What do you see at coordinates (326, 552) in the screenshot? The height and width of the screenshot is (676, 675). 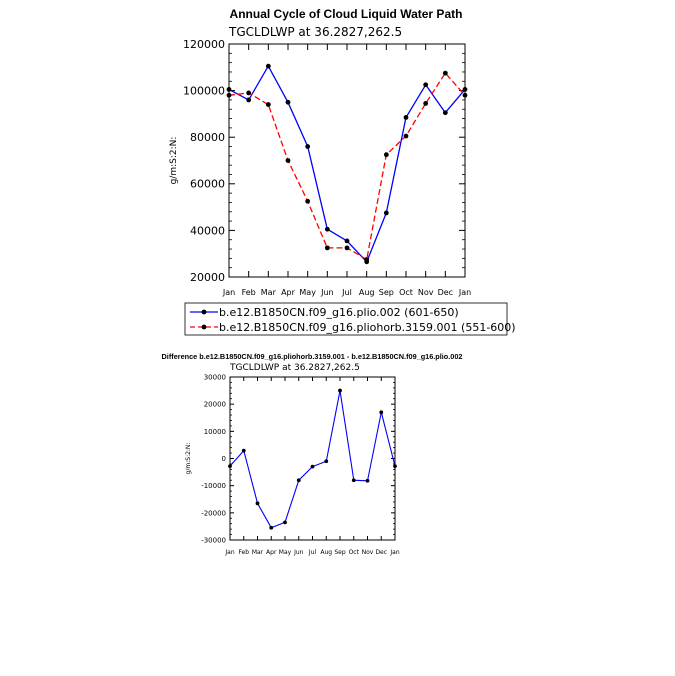 I see `chart2-xtick-label: Aug` at bounding box center [326, 552].